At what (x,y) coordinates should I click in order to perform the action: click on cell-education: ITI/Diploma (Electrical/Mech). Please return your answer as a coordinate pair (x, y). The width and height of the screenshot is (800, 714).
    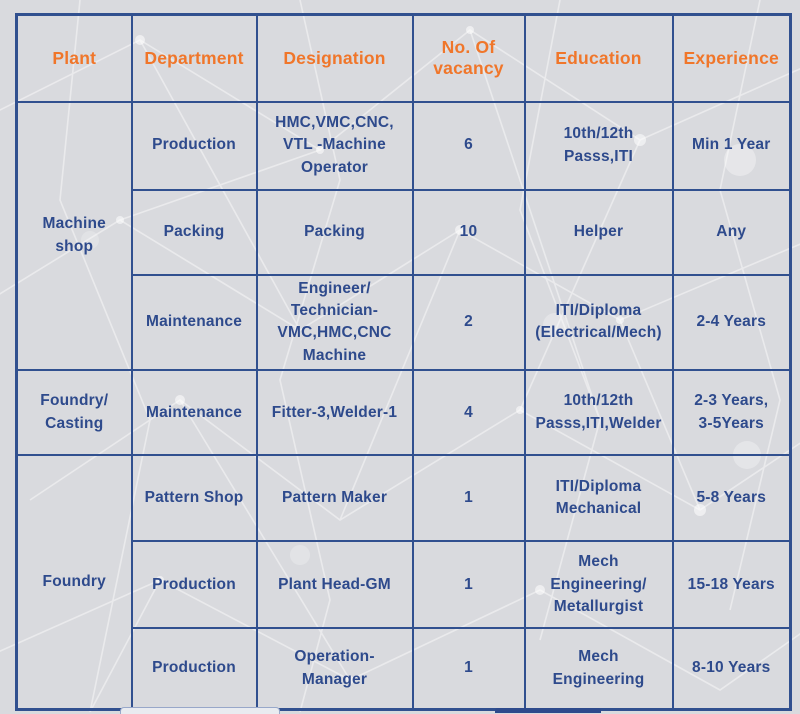
    Looking at the image, I should click on (598, 322).